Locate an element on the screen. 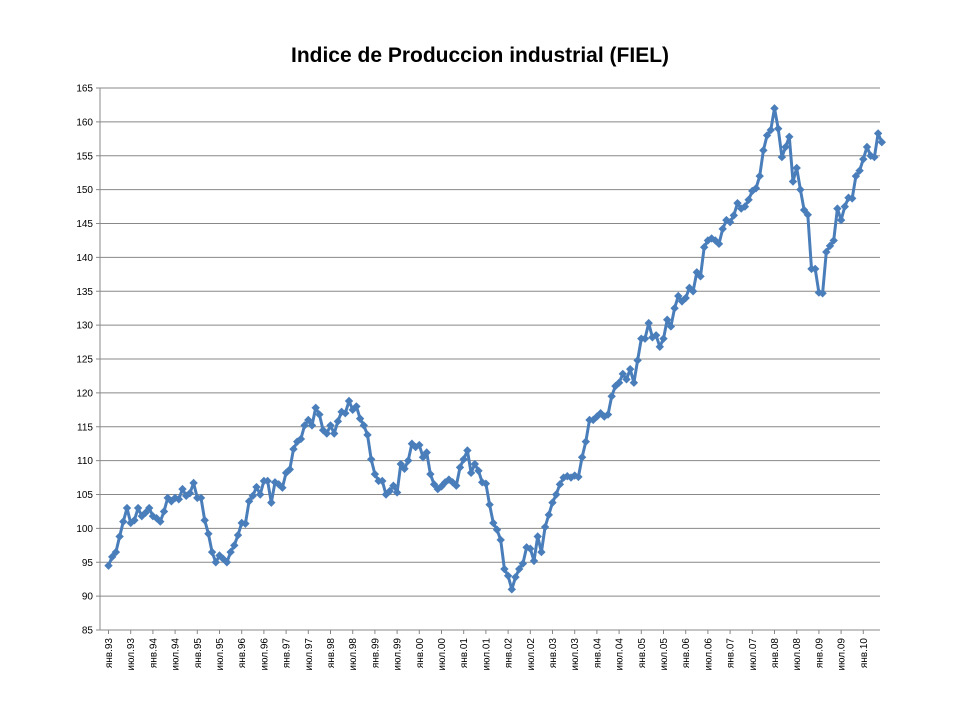 Image resolution: width=960 pixels, height=720 pixels. x-tick-label: янв.93 is located at coordinates (109, 653).